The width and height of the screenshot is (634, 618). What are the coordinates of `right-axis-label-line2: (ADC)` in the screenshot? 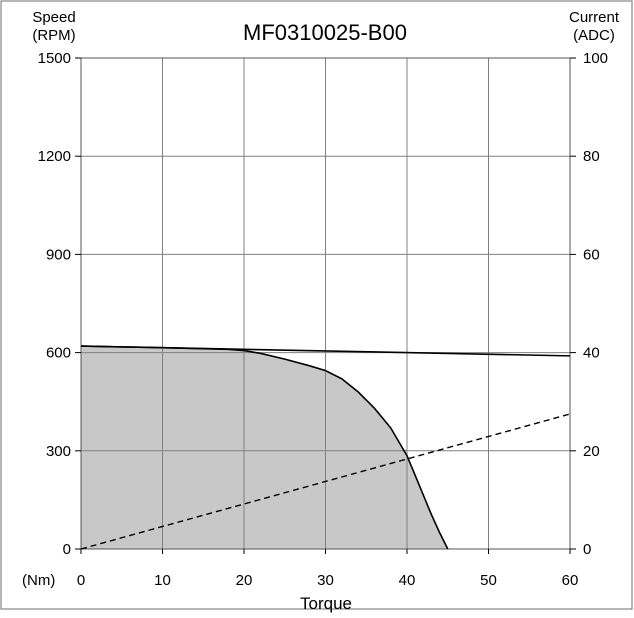 It's located at (594, 35).